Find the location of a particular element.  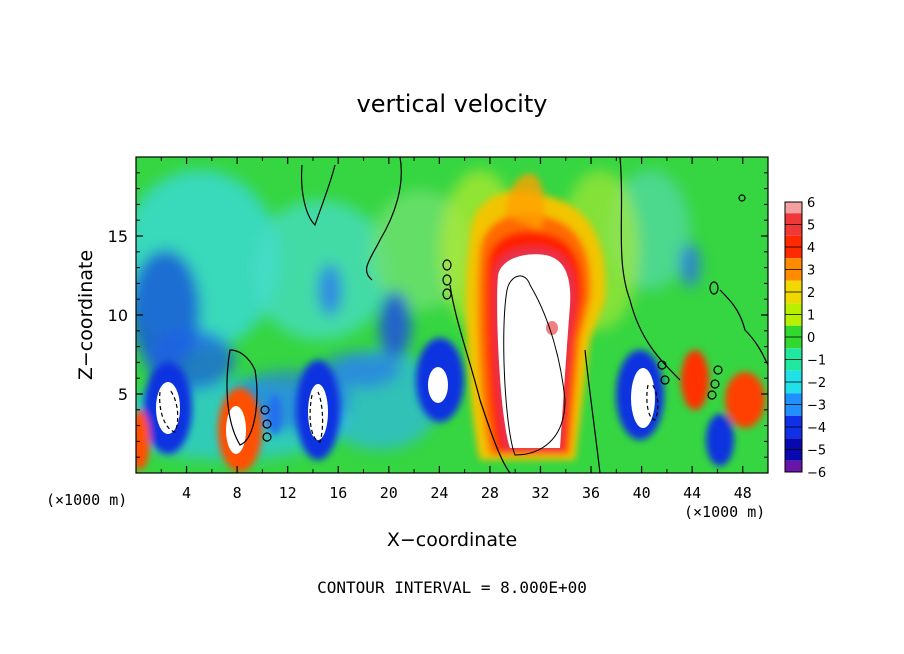

colorbar-label: 6 is located at coordinates (811, 203).